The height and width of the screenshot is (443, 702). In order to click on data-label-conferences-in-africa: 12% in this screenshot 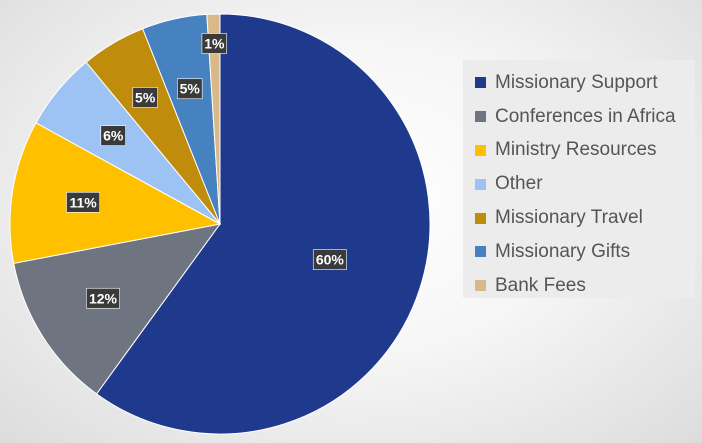, I will do `click(103, 298)`.